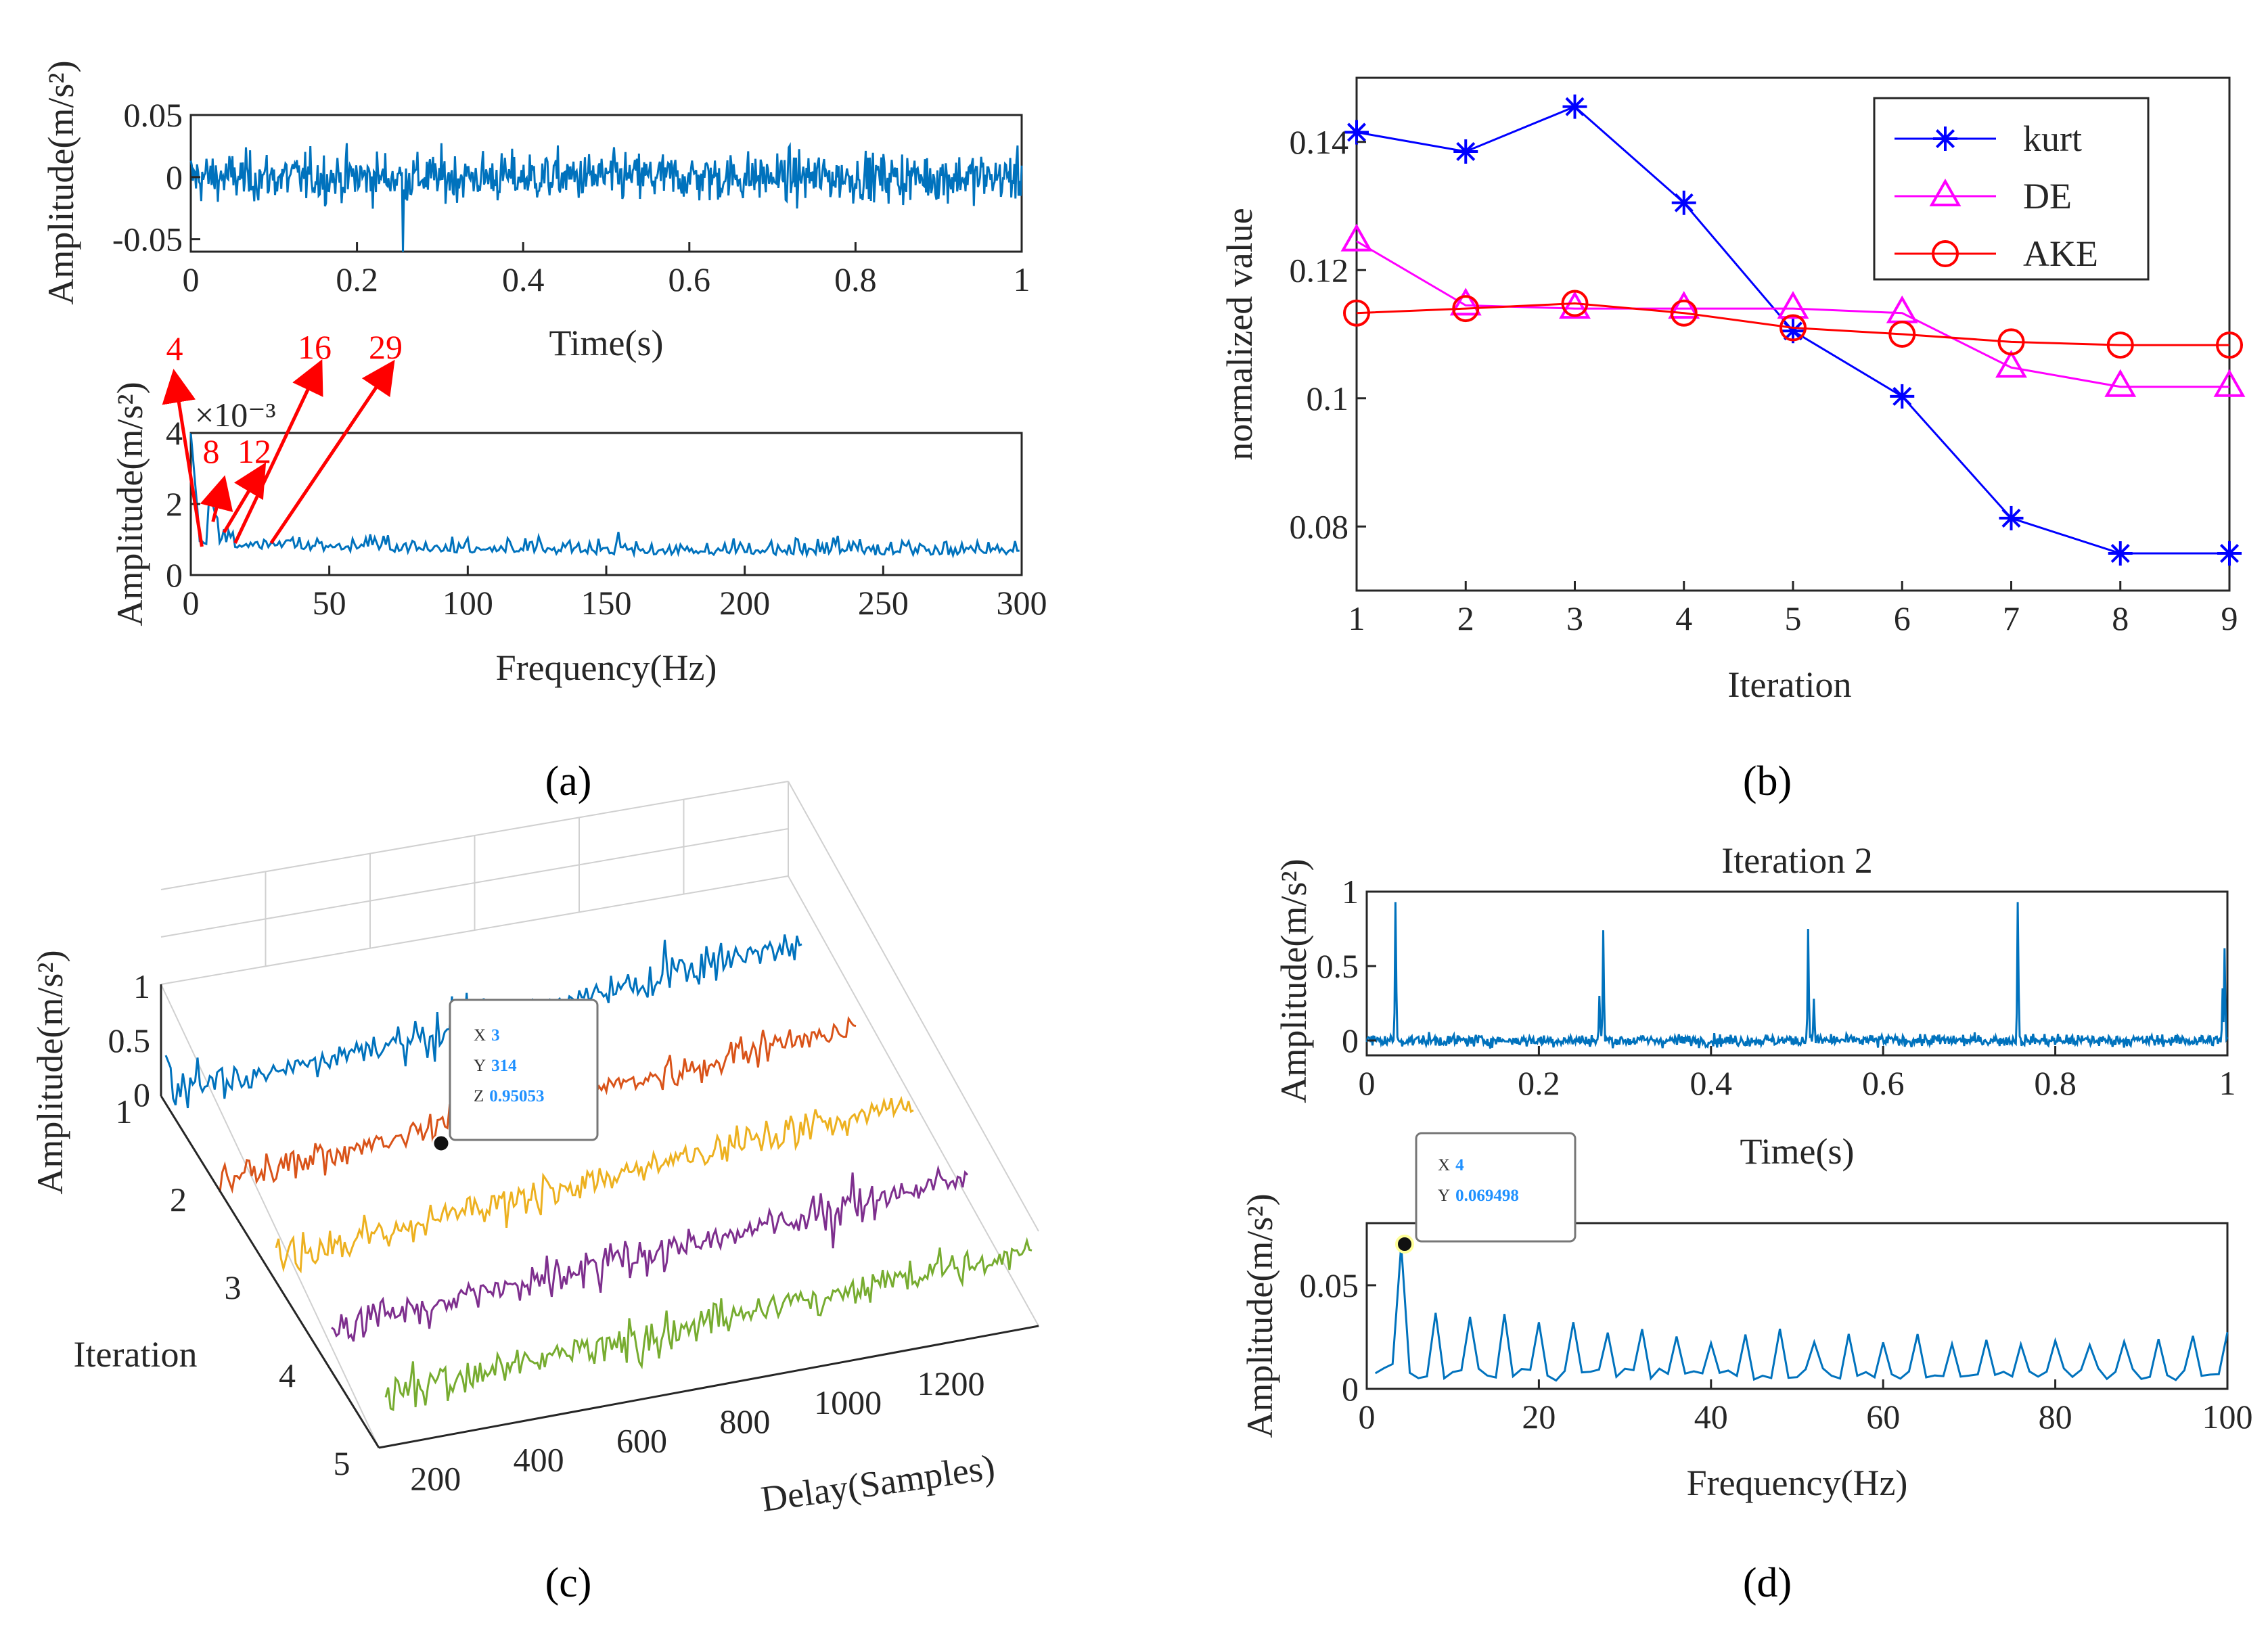 This screenshot has width=2268, height=1627. Describe the element at coordinates (50, 1072) in the screenshot. I see `panel-c-zlabel: Amplitude(m/s²)` at that location.